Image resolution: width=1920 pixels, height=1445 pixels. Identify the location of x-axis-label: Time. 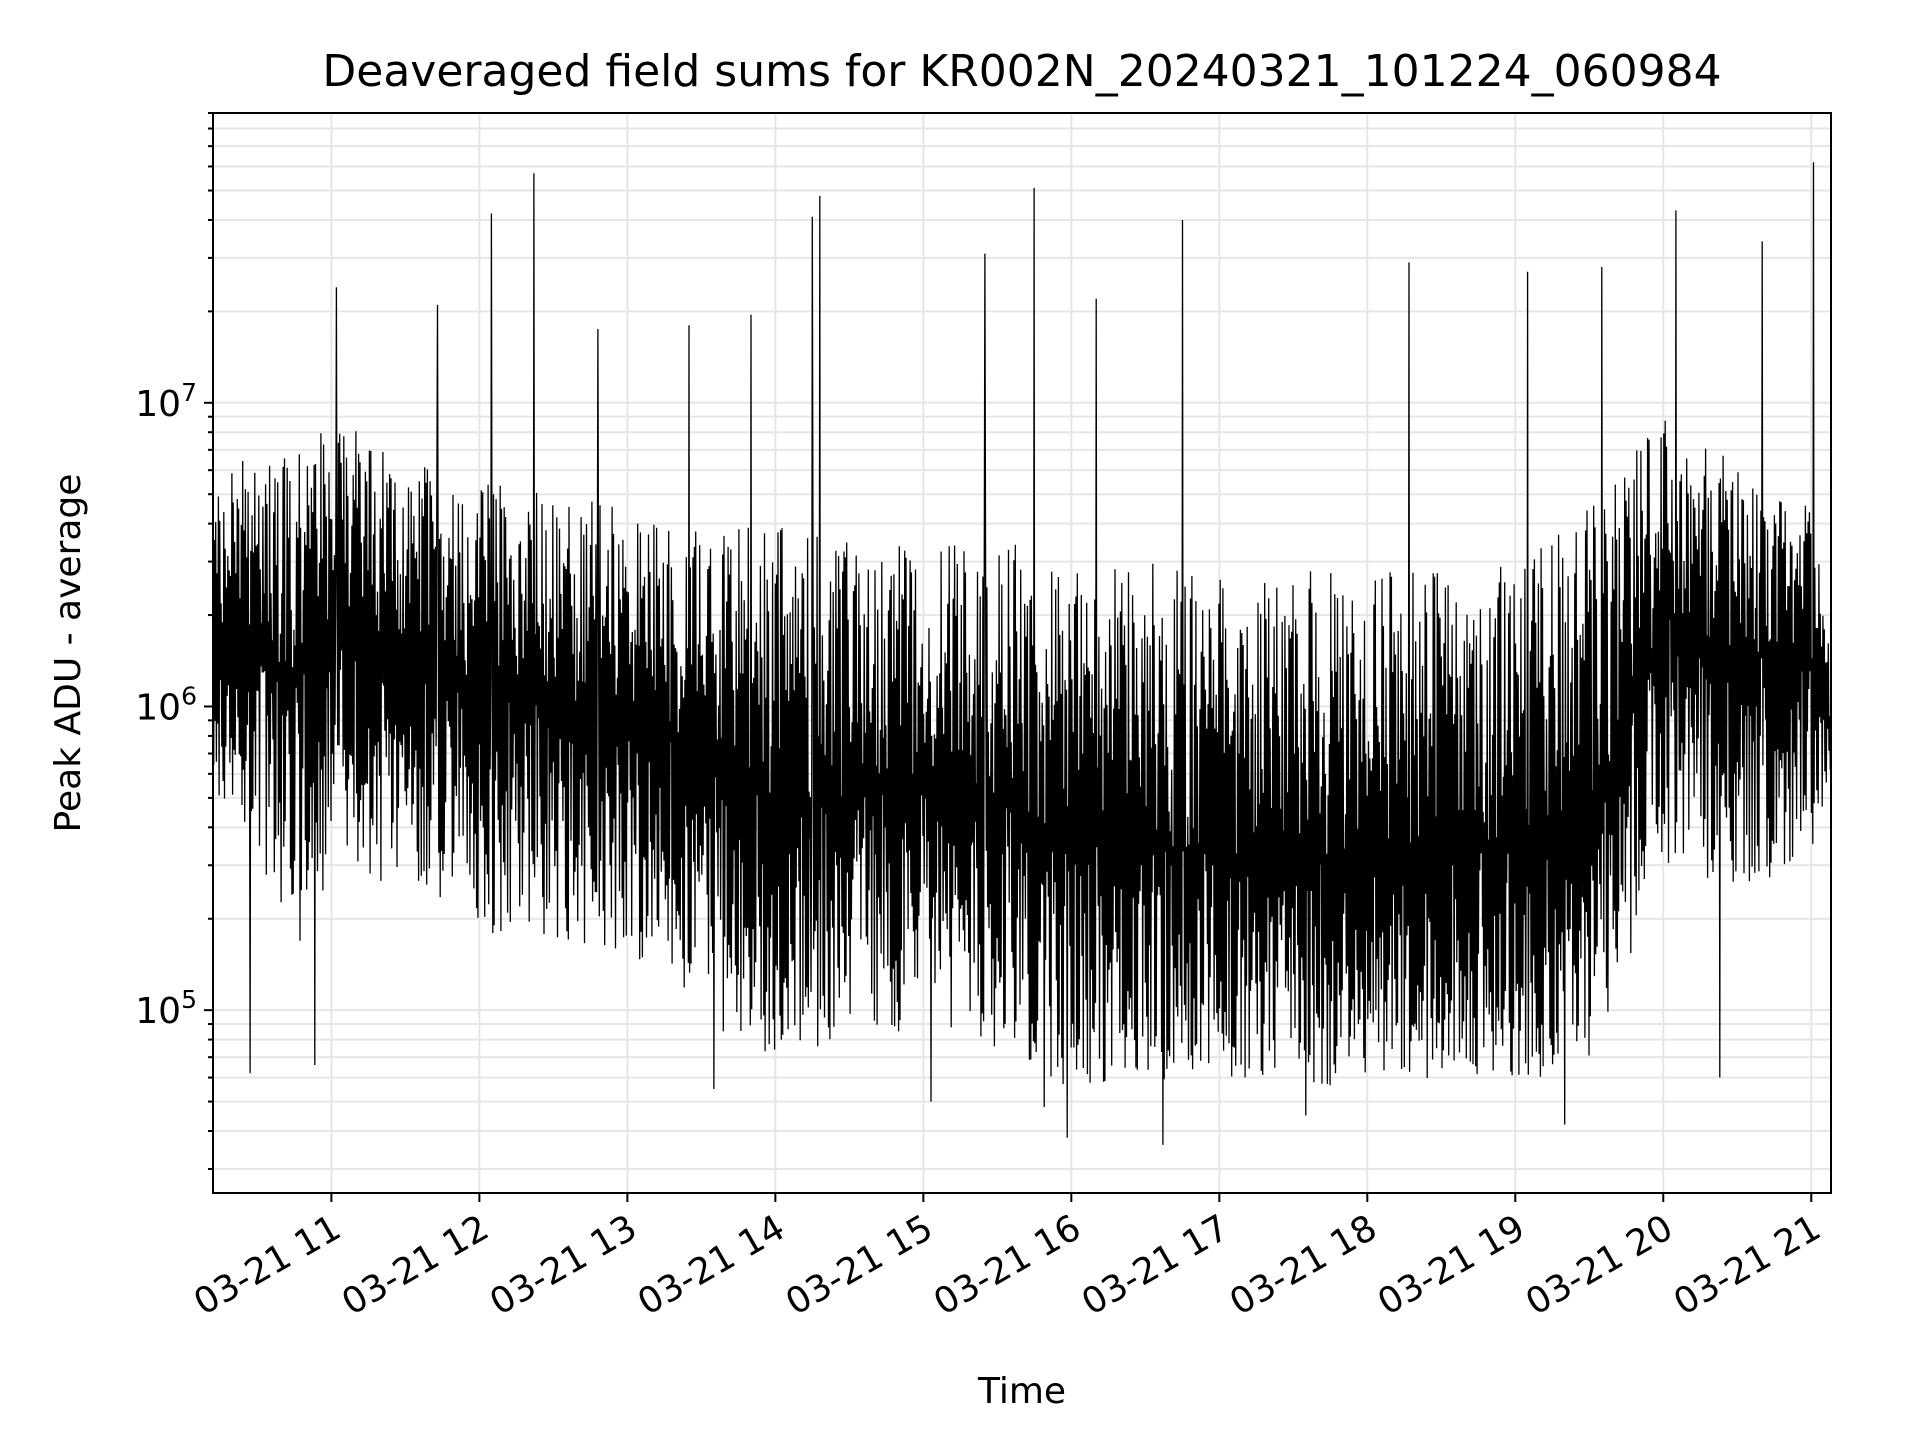
(1021, 1391).